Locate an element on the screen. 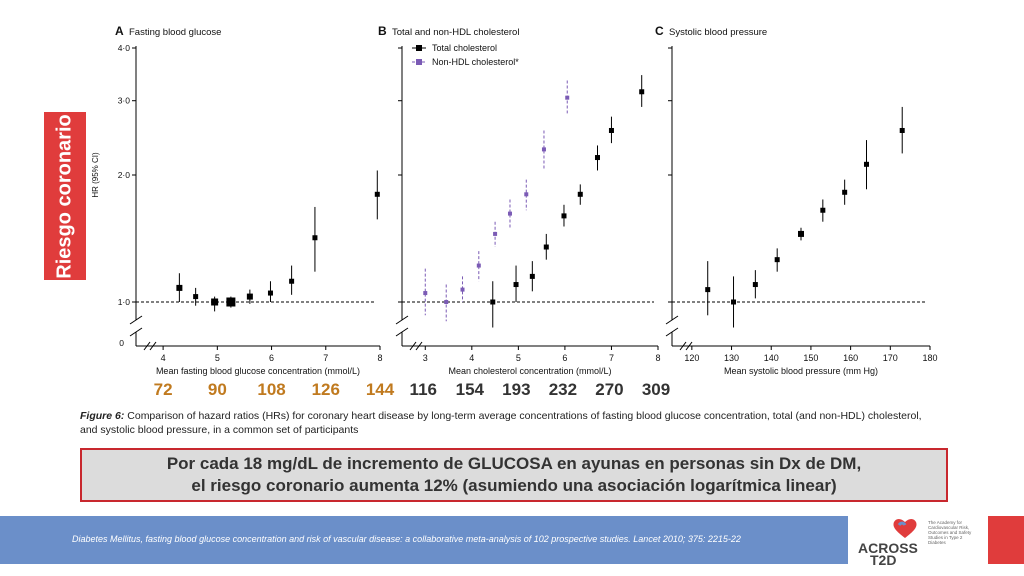  side-label-text: Riesgo coronario is located at coordinates (64, 196).